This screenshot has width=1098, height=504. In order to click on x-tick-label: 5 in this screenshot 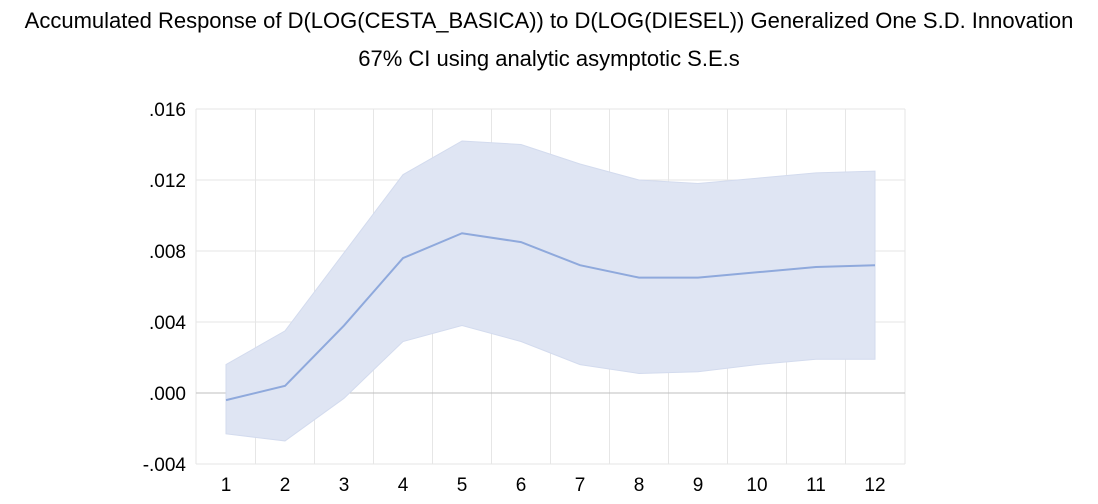, I will do `click(462, 485)`.